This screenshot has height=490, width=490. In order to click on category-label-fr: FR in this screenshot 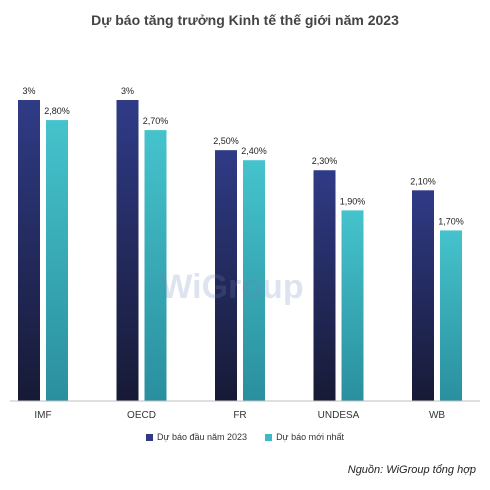, I will do `click(239, 415)`.